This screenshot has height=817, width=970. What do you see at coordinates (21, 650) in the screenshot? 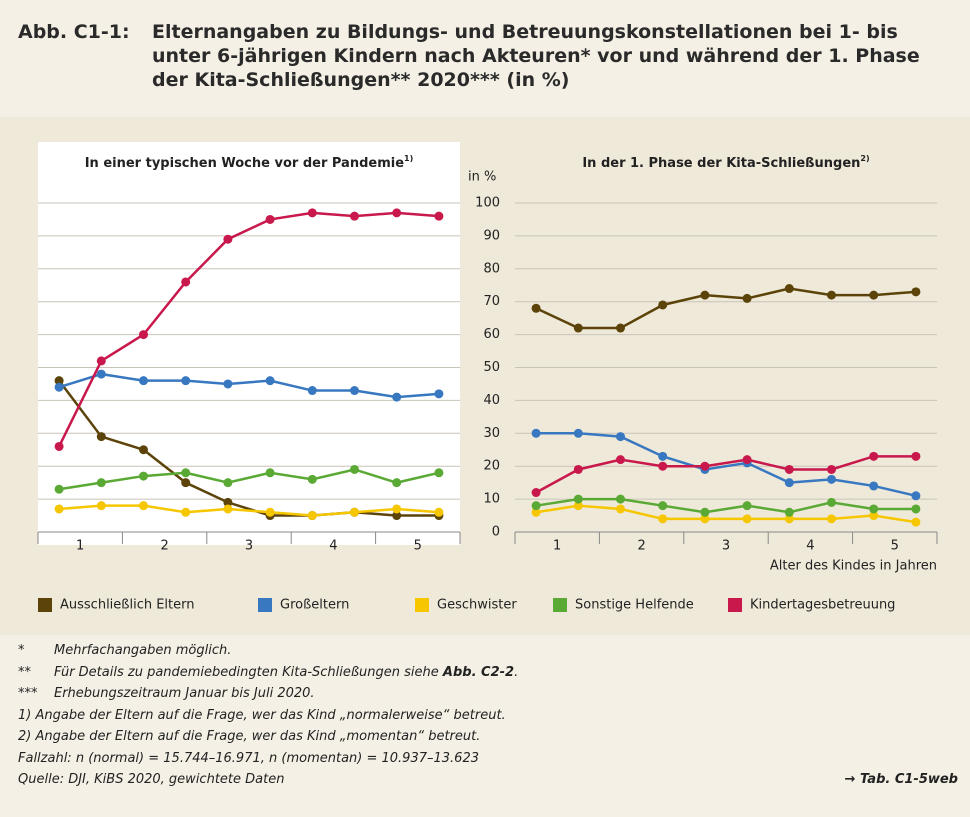
I see `note-marker: *` at bounding box center [21, 650].